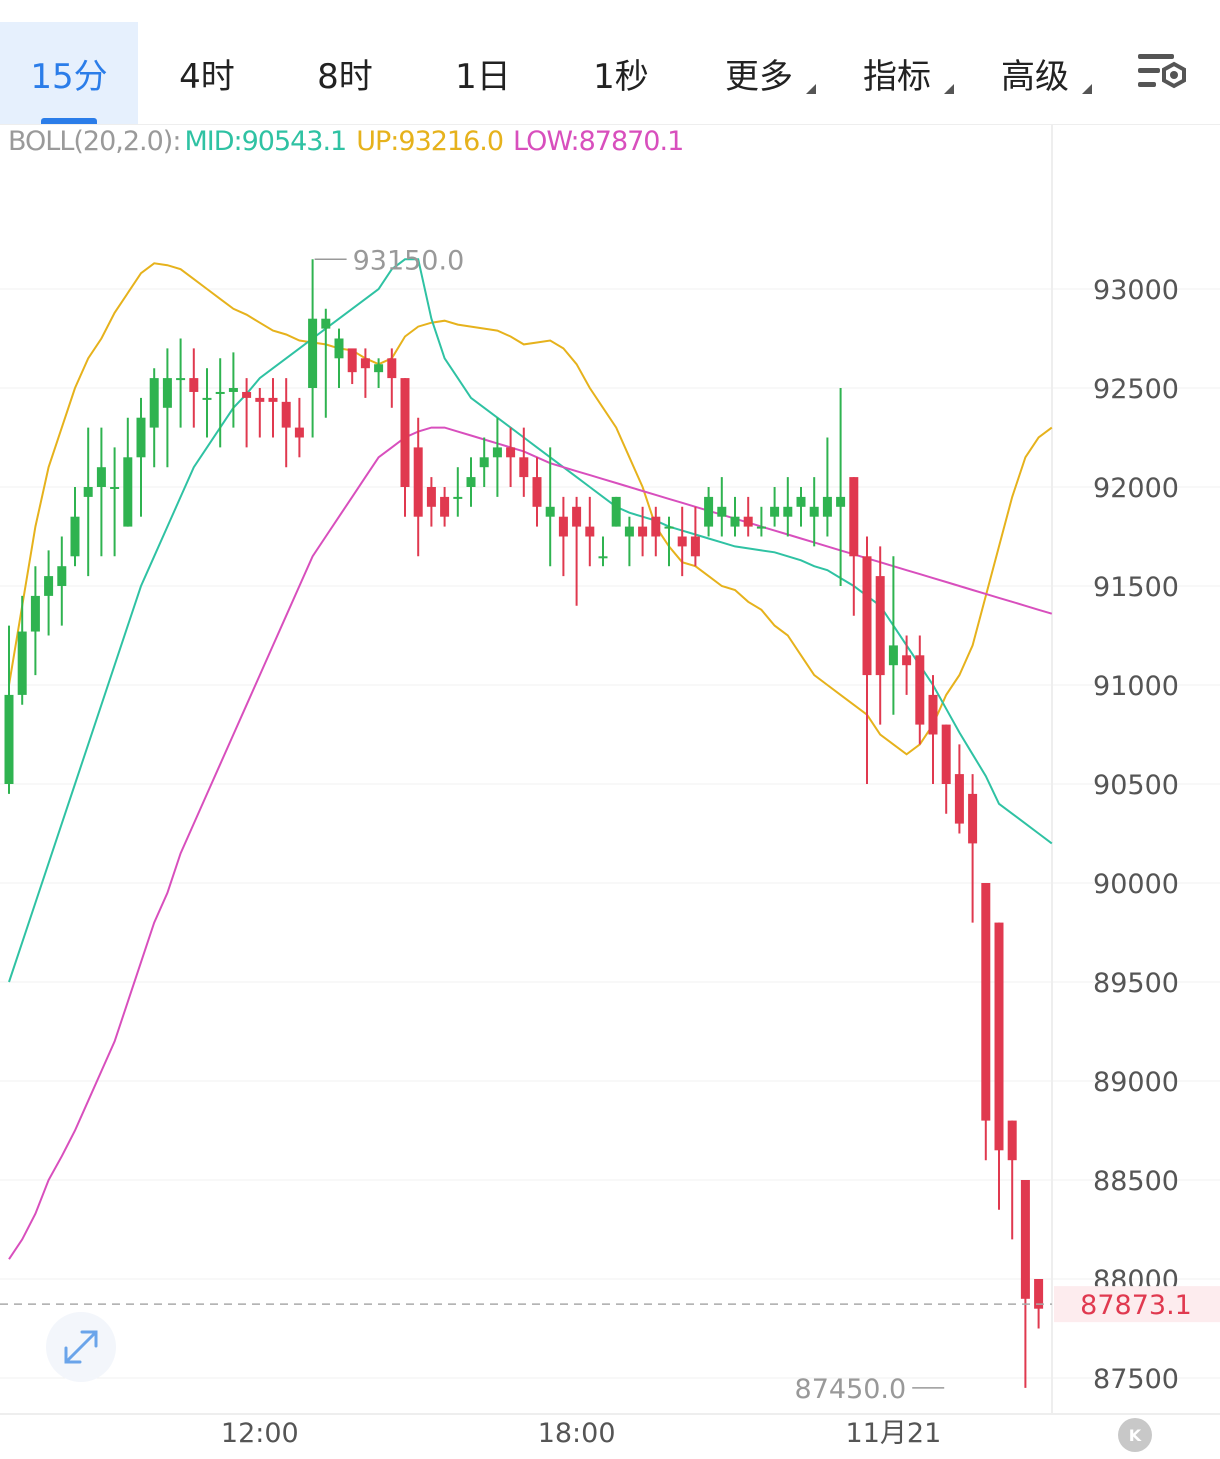  Describe the element at coordinates (1136, 389) in the screenshot. I see `y-tick-label: 92500` at that location.